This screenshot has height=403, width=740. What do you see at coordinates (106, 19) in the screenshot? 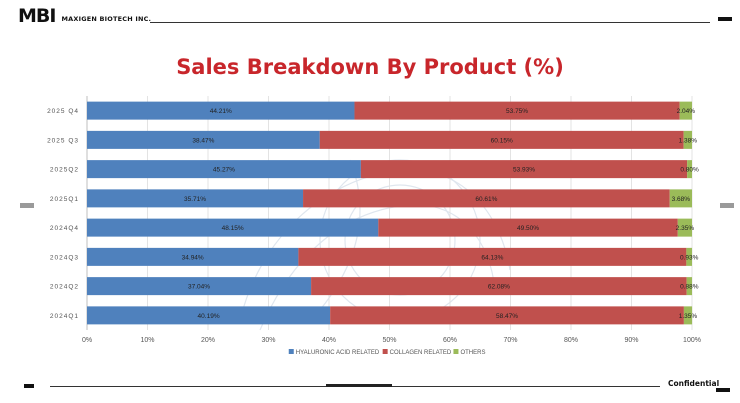
I see `company-name: MAXIGEN BIOTECH INC.` at bounding box center [106, 19].